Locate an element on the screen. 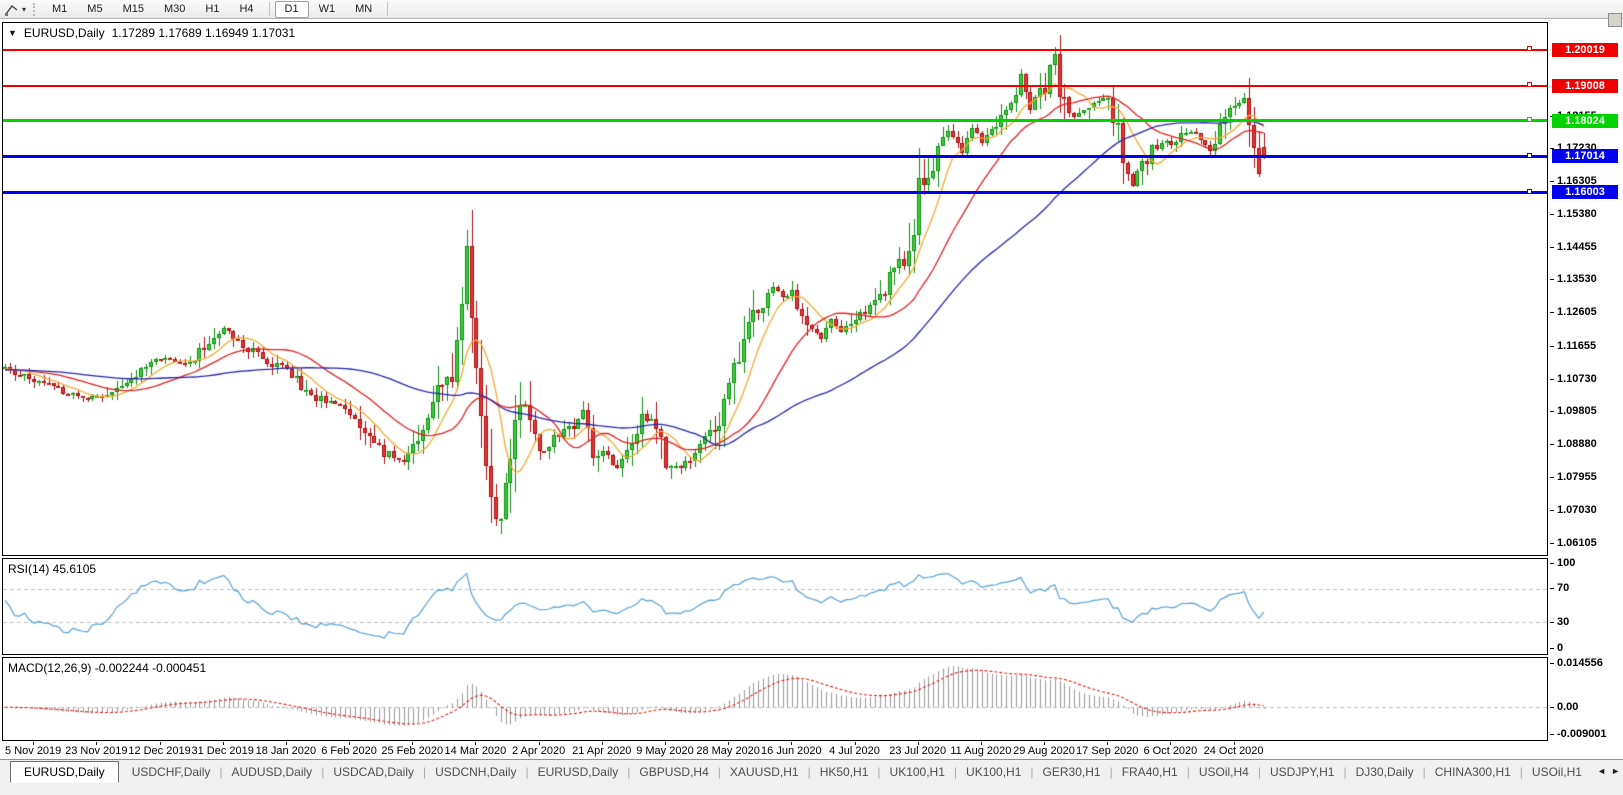  date-label: 23 Jul 2020 is located at coordinates (918, 751).